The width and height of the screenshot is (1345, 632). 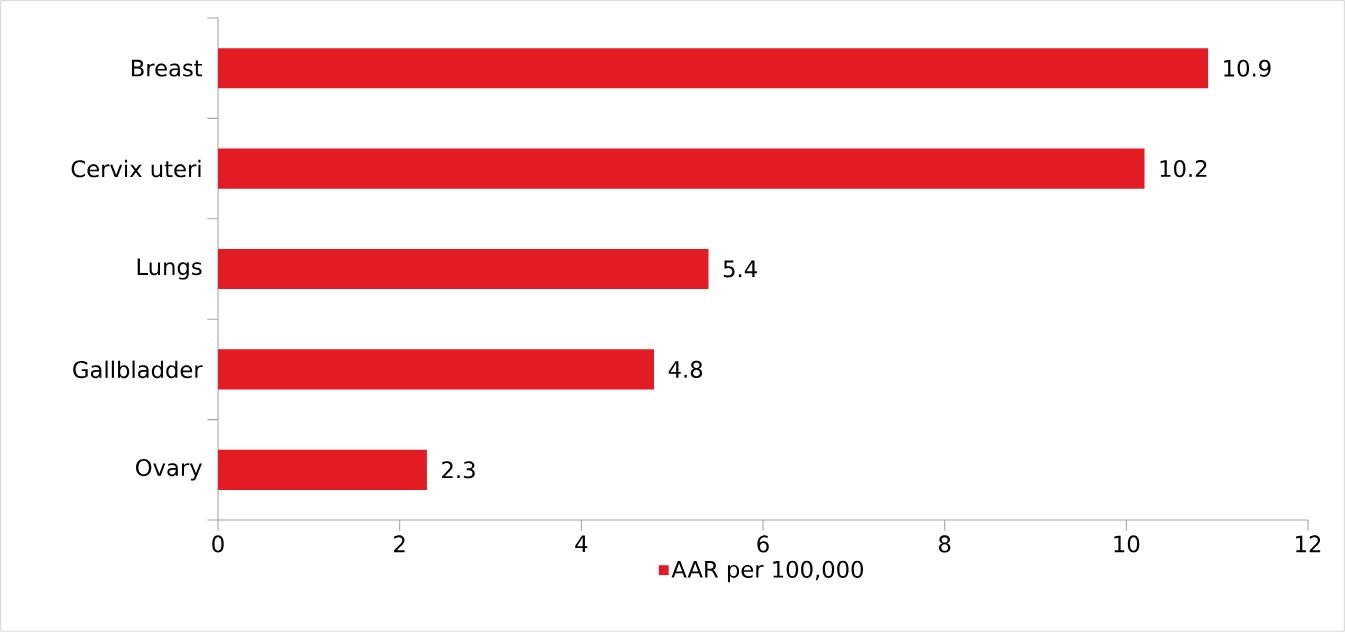 I want to click on data-label: 4.8, so click(x=685, y=369).